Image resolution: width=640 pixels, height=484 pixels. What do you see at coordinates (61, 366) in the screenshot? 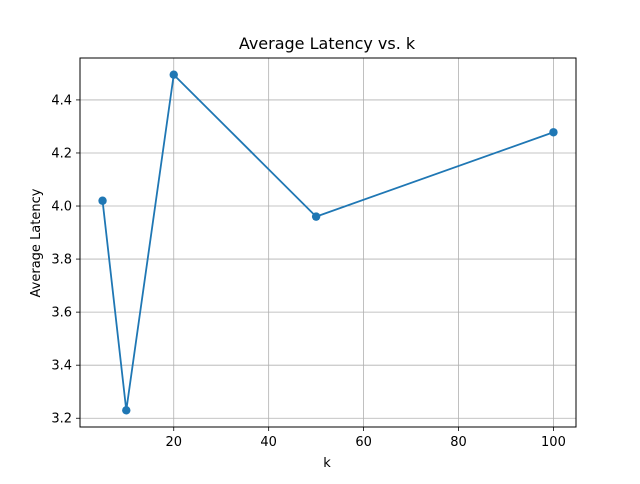
I see `y-tick-label: 3.4` at bounding box center [61, 366].